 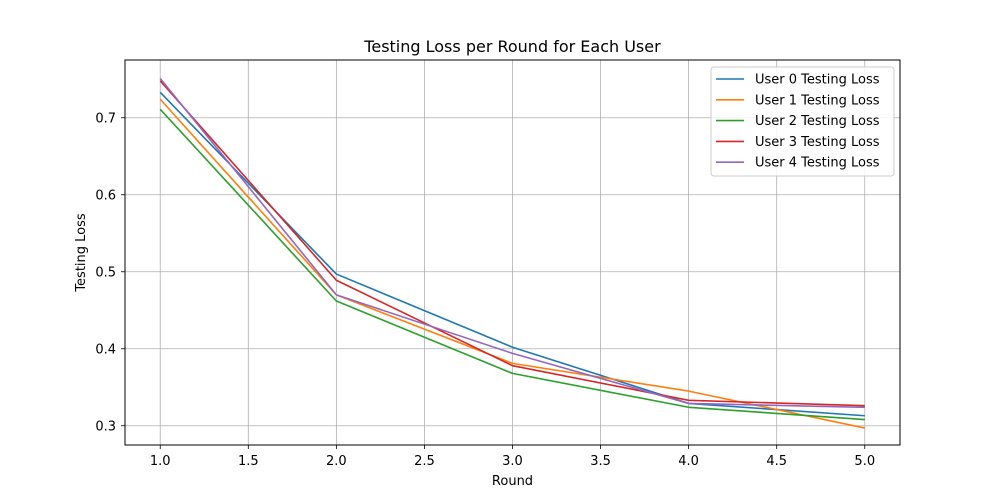 What do you see at coordinates (248, 461) in the screenshot?
I see `x-tick-label: 1.5` at bounding box center [248, 461].